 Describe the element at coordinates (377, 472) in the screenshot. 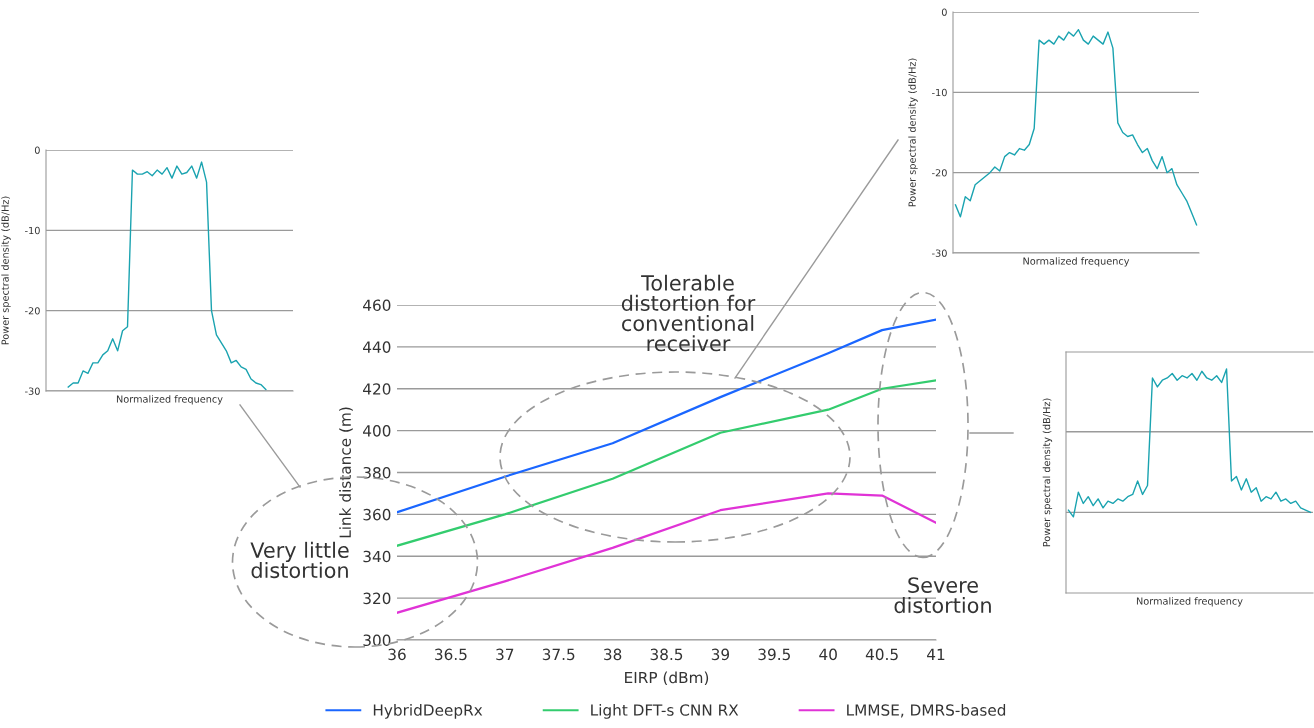

I see `y-tick-label: 380` at that location.